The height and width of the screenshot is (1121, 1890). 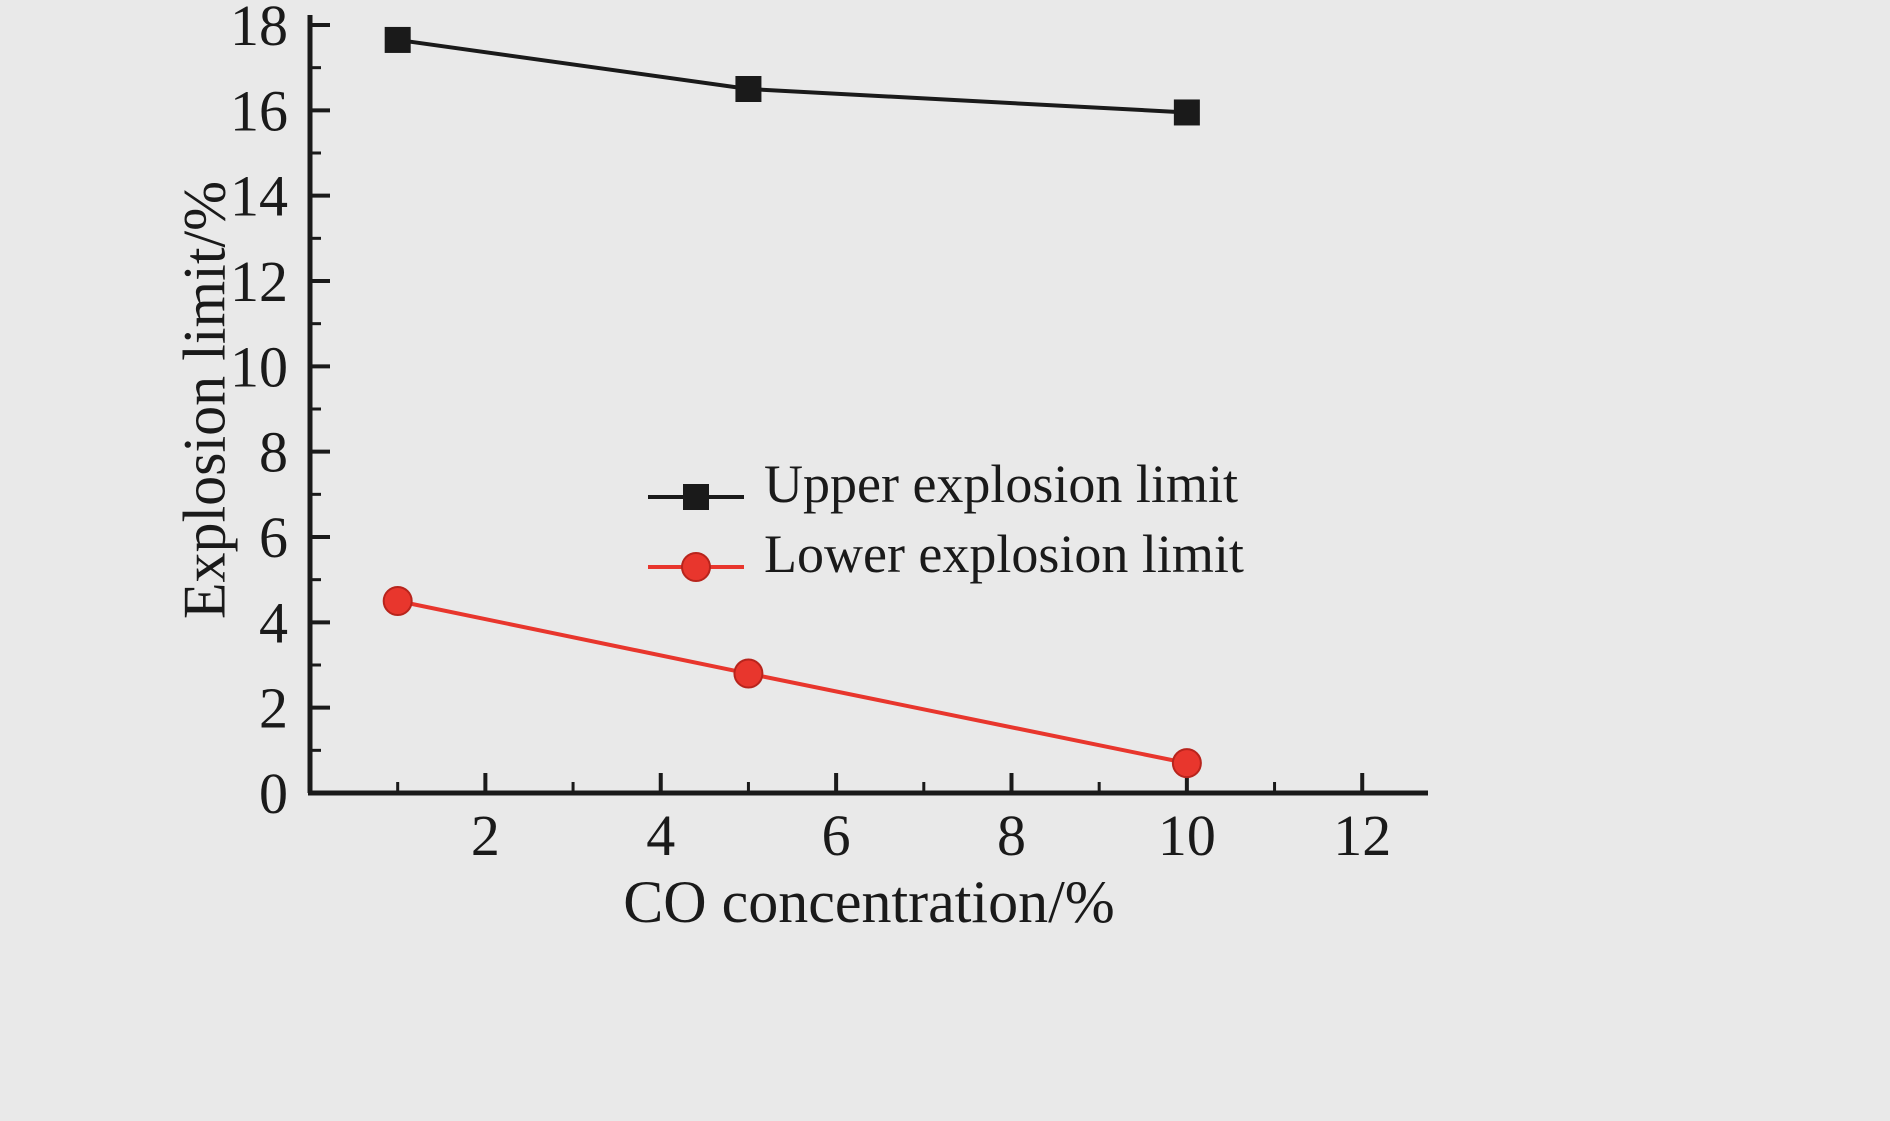 What do you see at coordinates (273, 793) in the screenshot?
I see `y-tick-label: 0` at bounding box center [273, 793].